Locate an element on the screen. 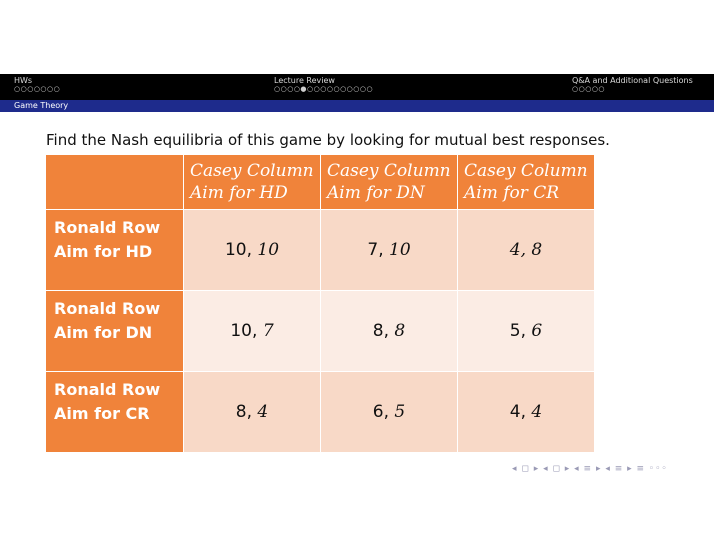  column-strategy: Aim for HD is located at coordinates (239, 193).